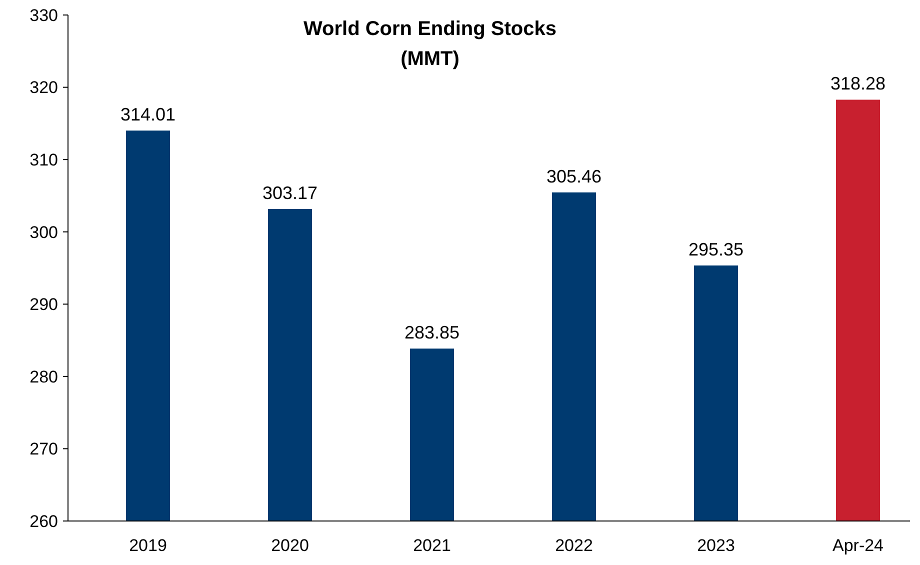 The height and width of the screenshot is (565, 920). Describe the element at coordinates (44, 88) in the screenshot. I see `y-tick-label: 320` at that location.